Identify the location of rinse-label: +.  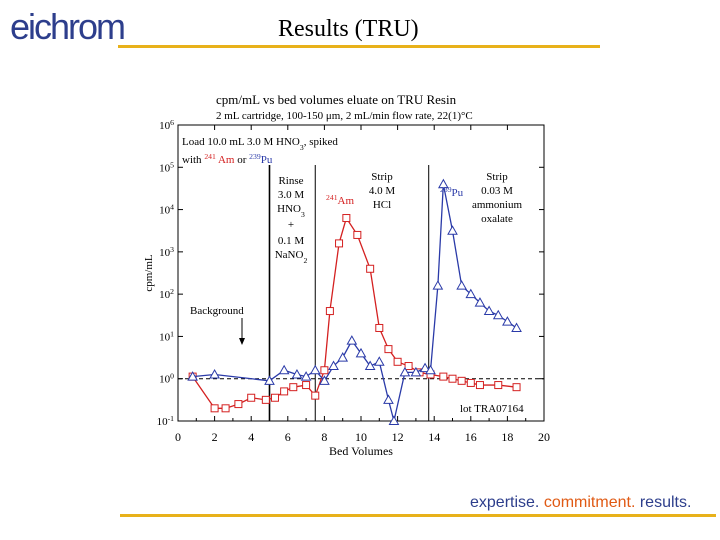
(291, 225).